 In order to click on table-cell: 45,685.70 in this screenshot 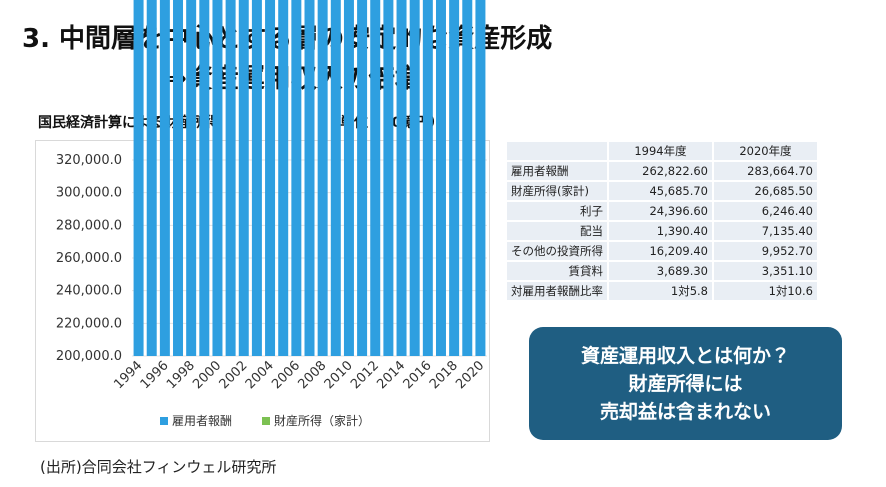, I will do `click(660, 191)`.